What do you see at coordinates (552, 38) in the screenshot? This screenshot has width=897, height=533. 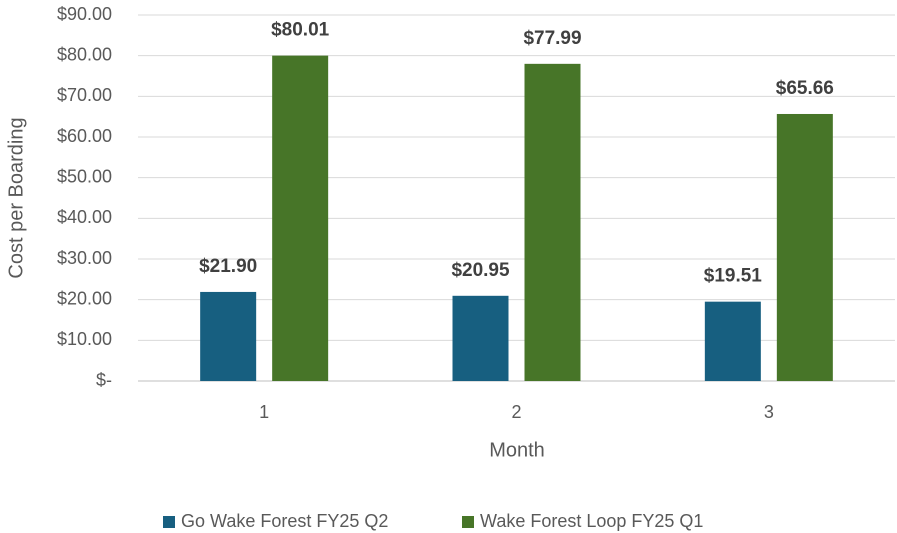 I see `data-label: $77.99` at bounding box center [552, 38].